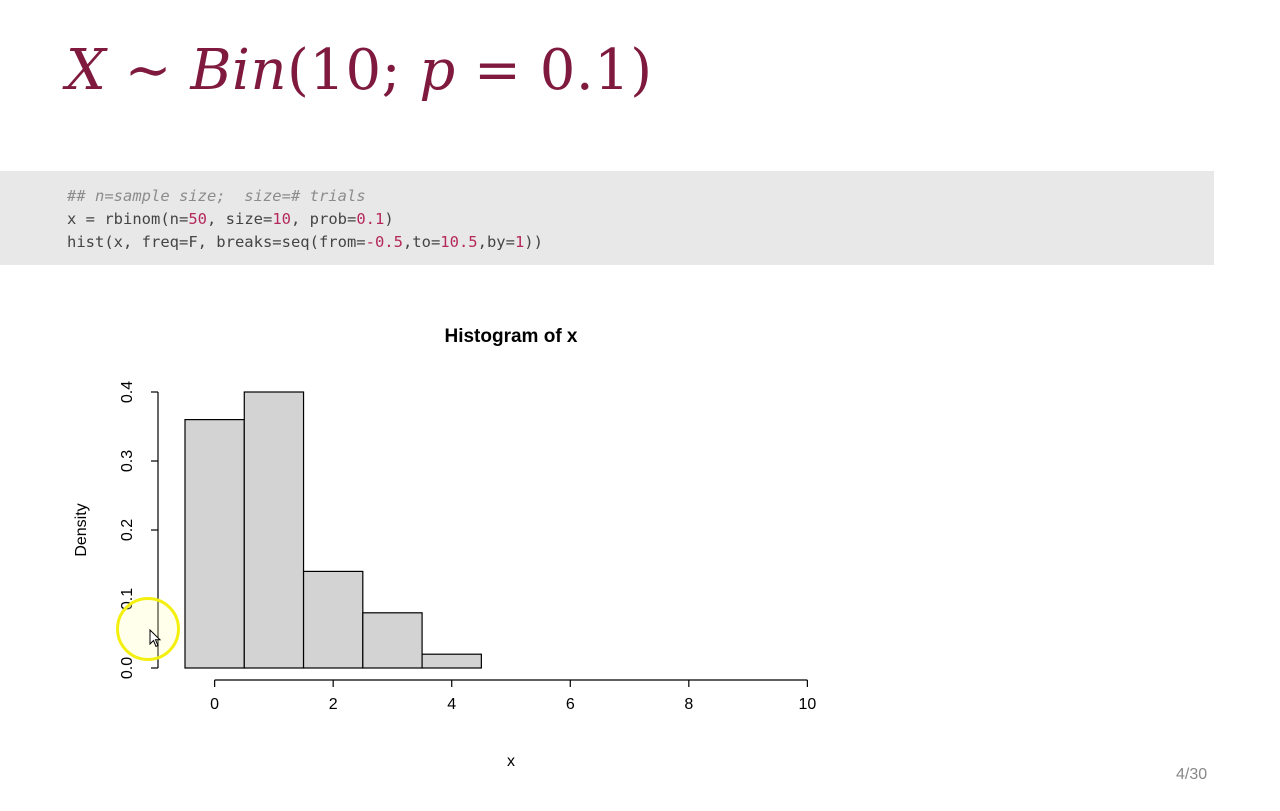 The image size is (1280, 811). Describe the element at coordinates (239, 70) in the screenshot. I see `title-distribution: Bin` at that location.